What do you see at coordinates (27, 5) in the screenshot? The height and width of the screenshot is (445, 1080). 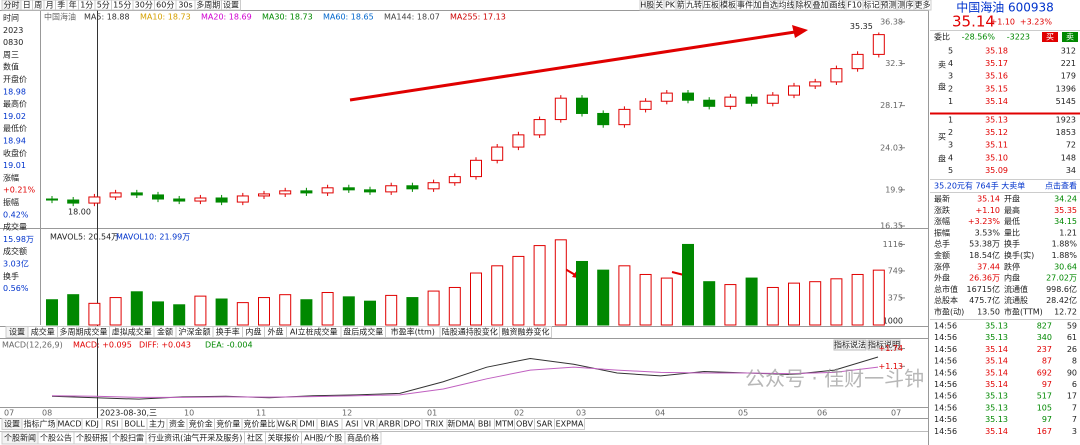 I see `toolbar-item: 日` at bounding box center [27, 5].